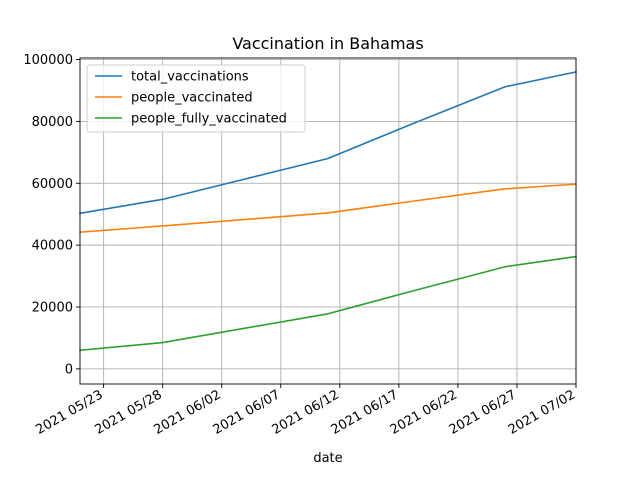 This screenshot has height=480, width=640. What do you see at coordinates (190, 77) in the screenshot?
I see `legend-label: total_vaccinations` at bounding box center [190, 77].